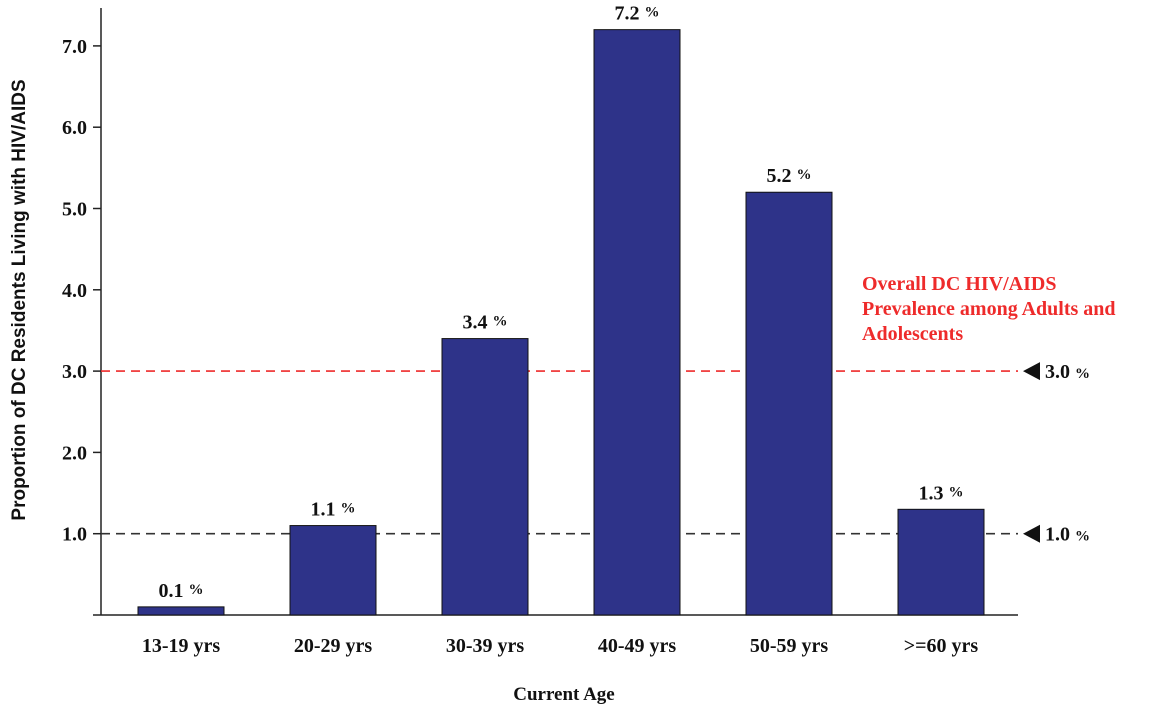 The height and width of the screenshot is (711, 1165). What do you see at coordinates (789, 646) in the screenshot?
I see `x-tick-label: 50-59 yrs` at bounding box center [789, 646].